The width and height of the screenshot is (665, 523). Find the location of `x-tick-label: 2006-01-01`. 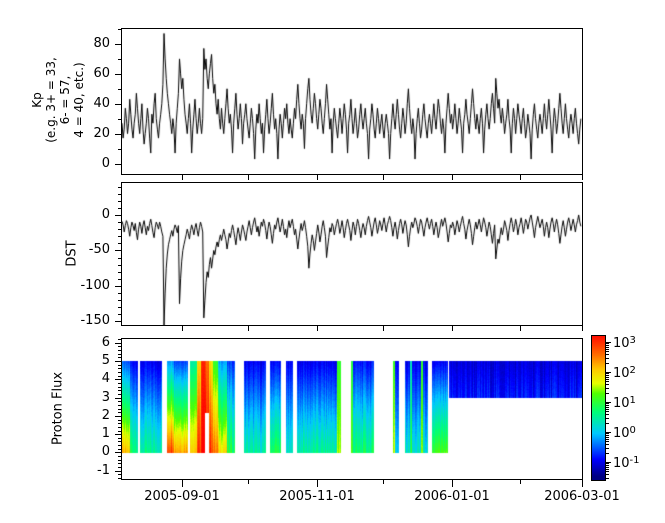

x-tick-label: 2006-01-01 is located at coordinates (452, 496).